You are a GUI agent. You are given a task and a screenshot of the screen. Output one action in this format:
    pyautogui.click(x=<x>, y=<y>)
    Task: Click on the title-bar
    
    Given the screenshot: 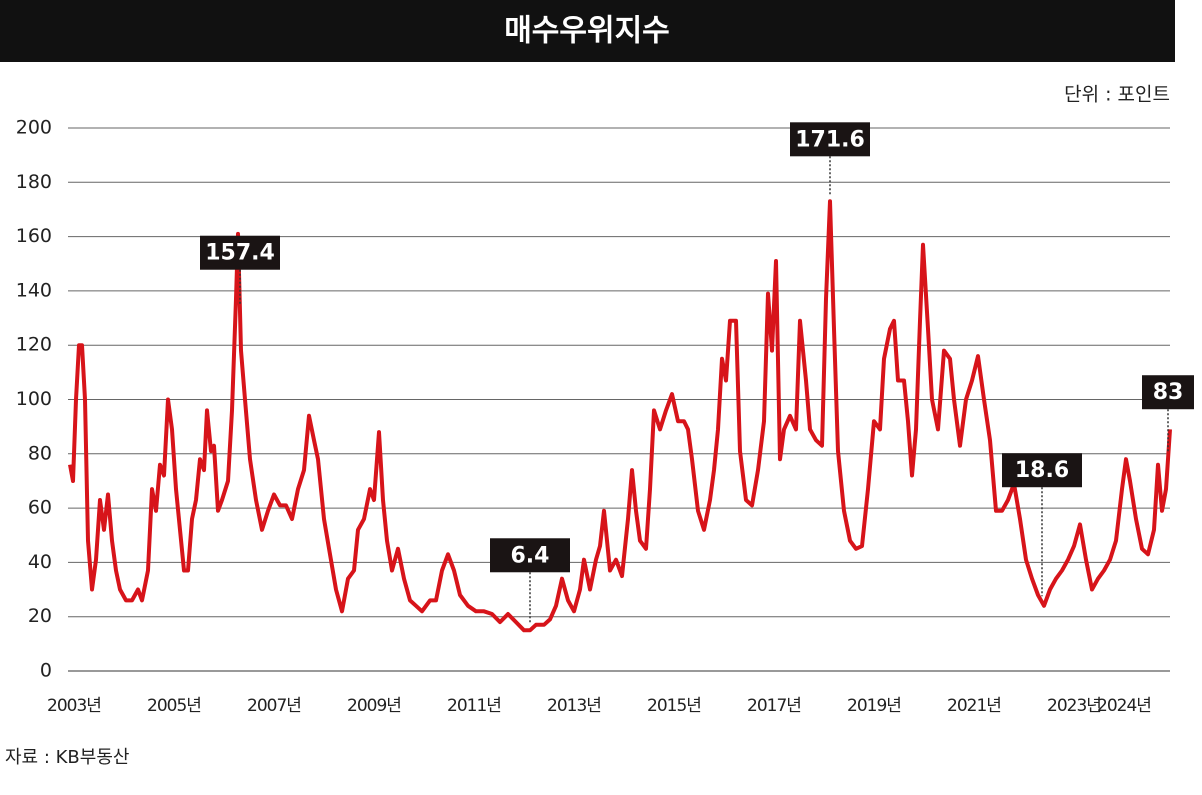 What is the action you would take?
    pyautogui.click(x=587, y=31)
    